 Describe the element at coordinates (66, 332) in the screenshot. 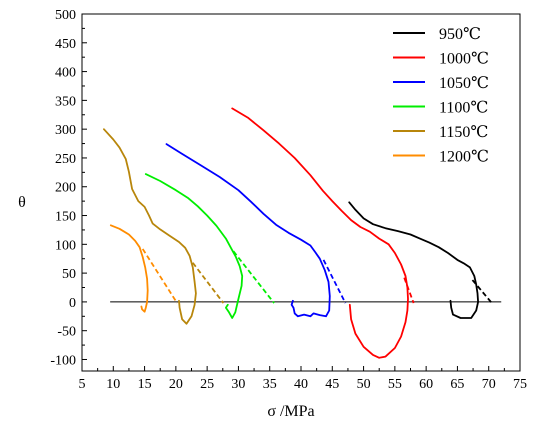

I see `y-tick-label: -50` at that location.